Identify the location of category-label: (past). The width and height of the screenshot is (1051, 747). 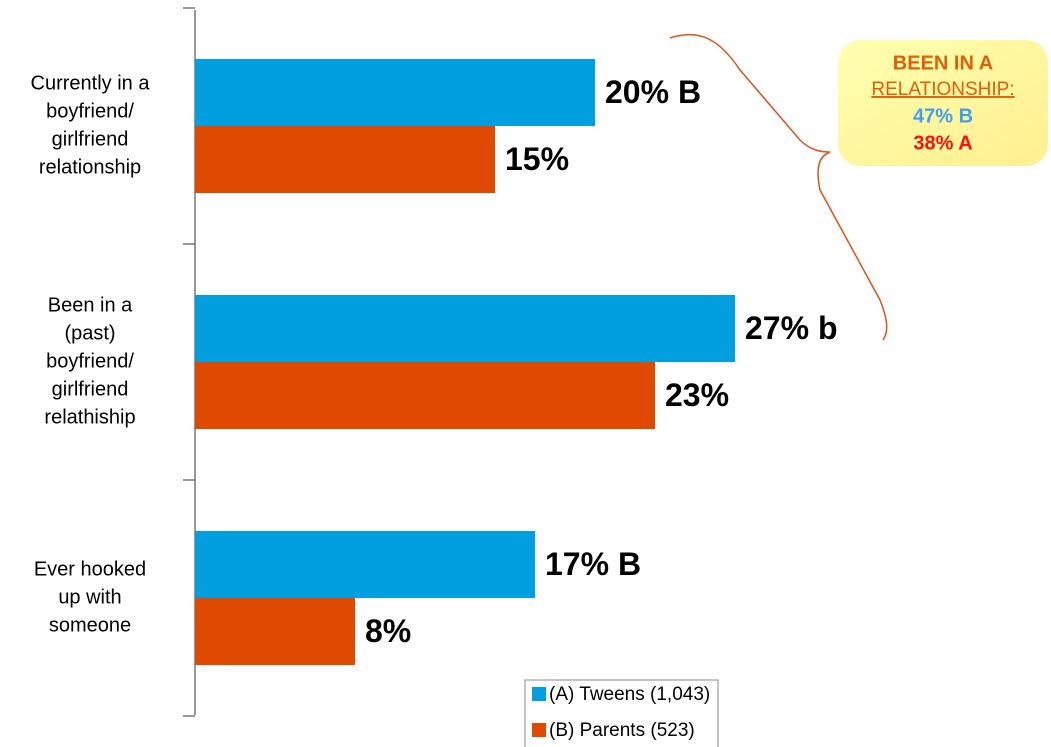
(89, 333).